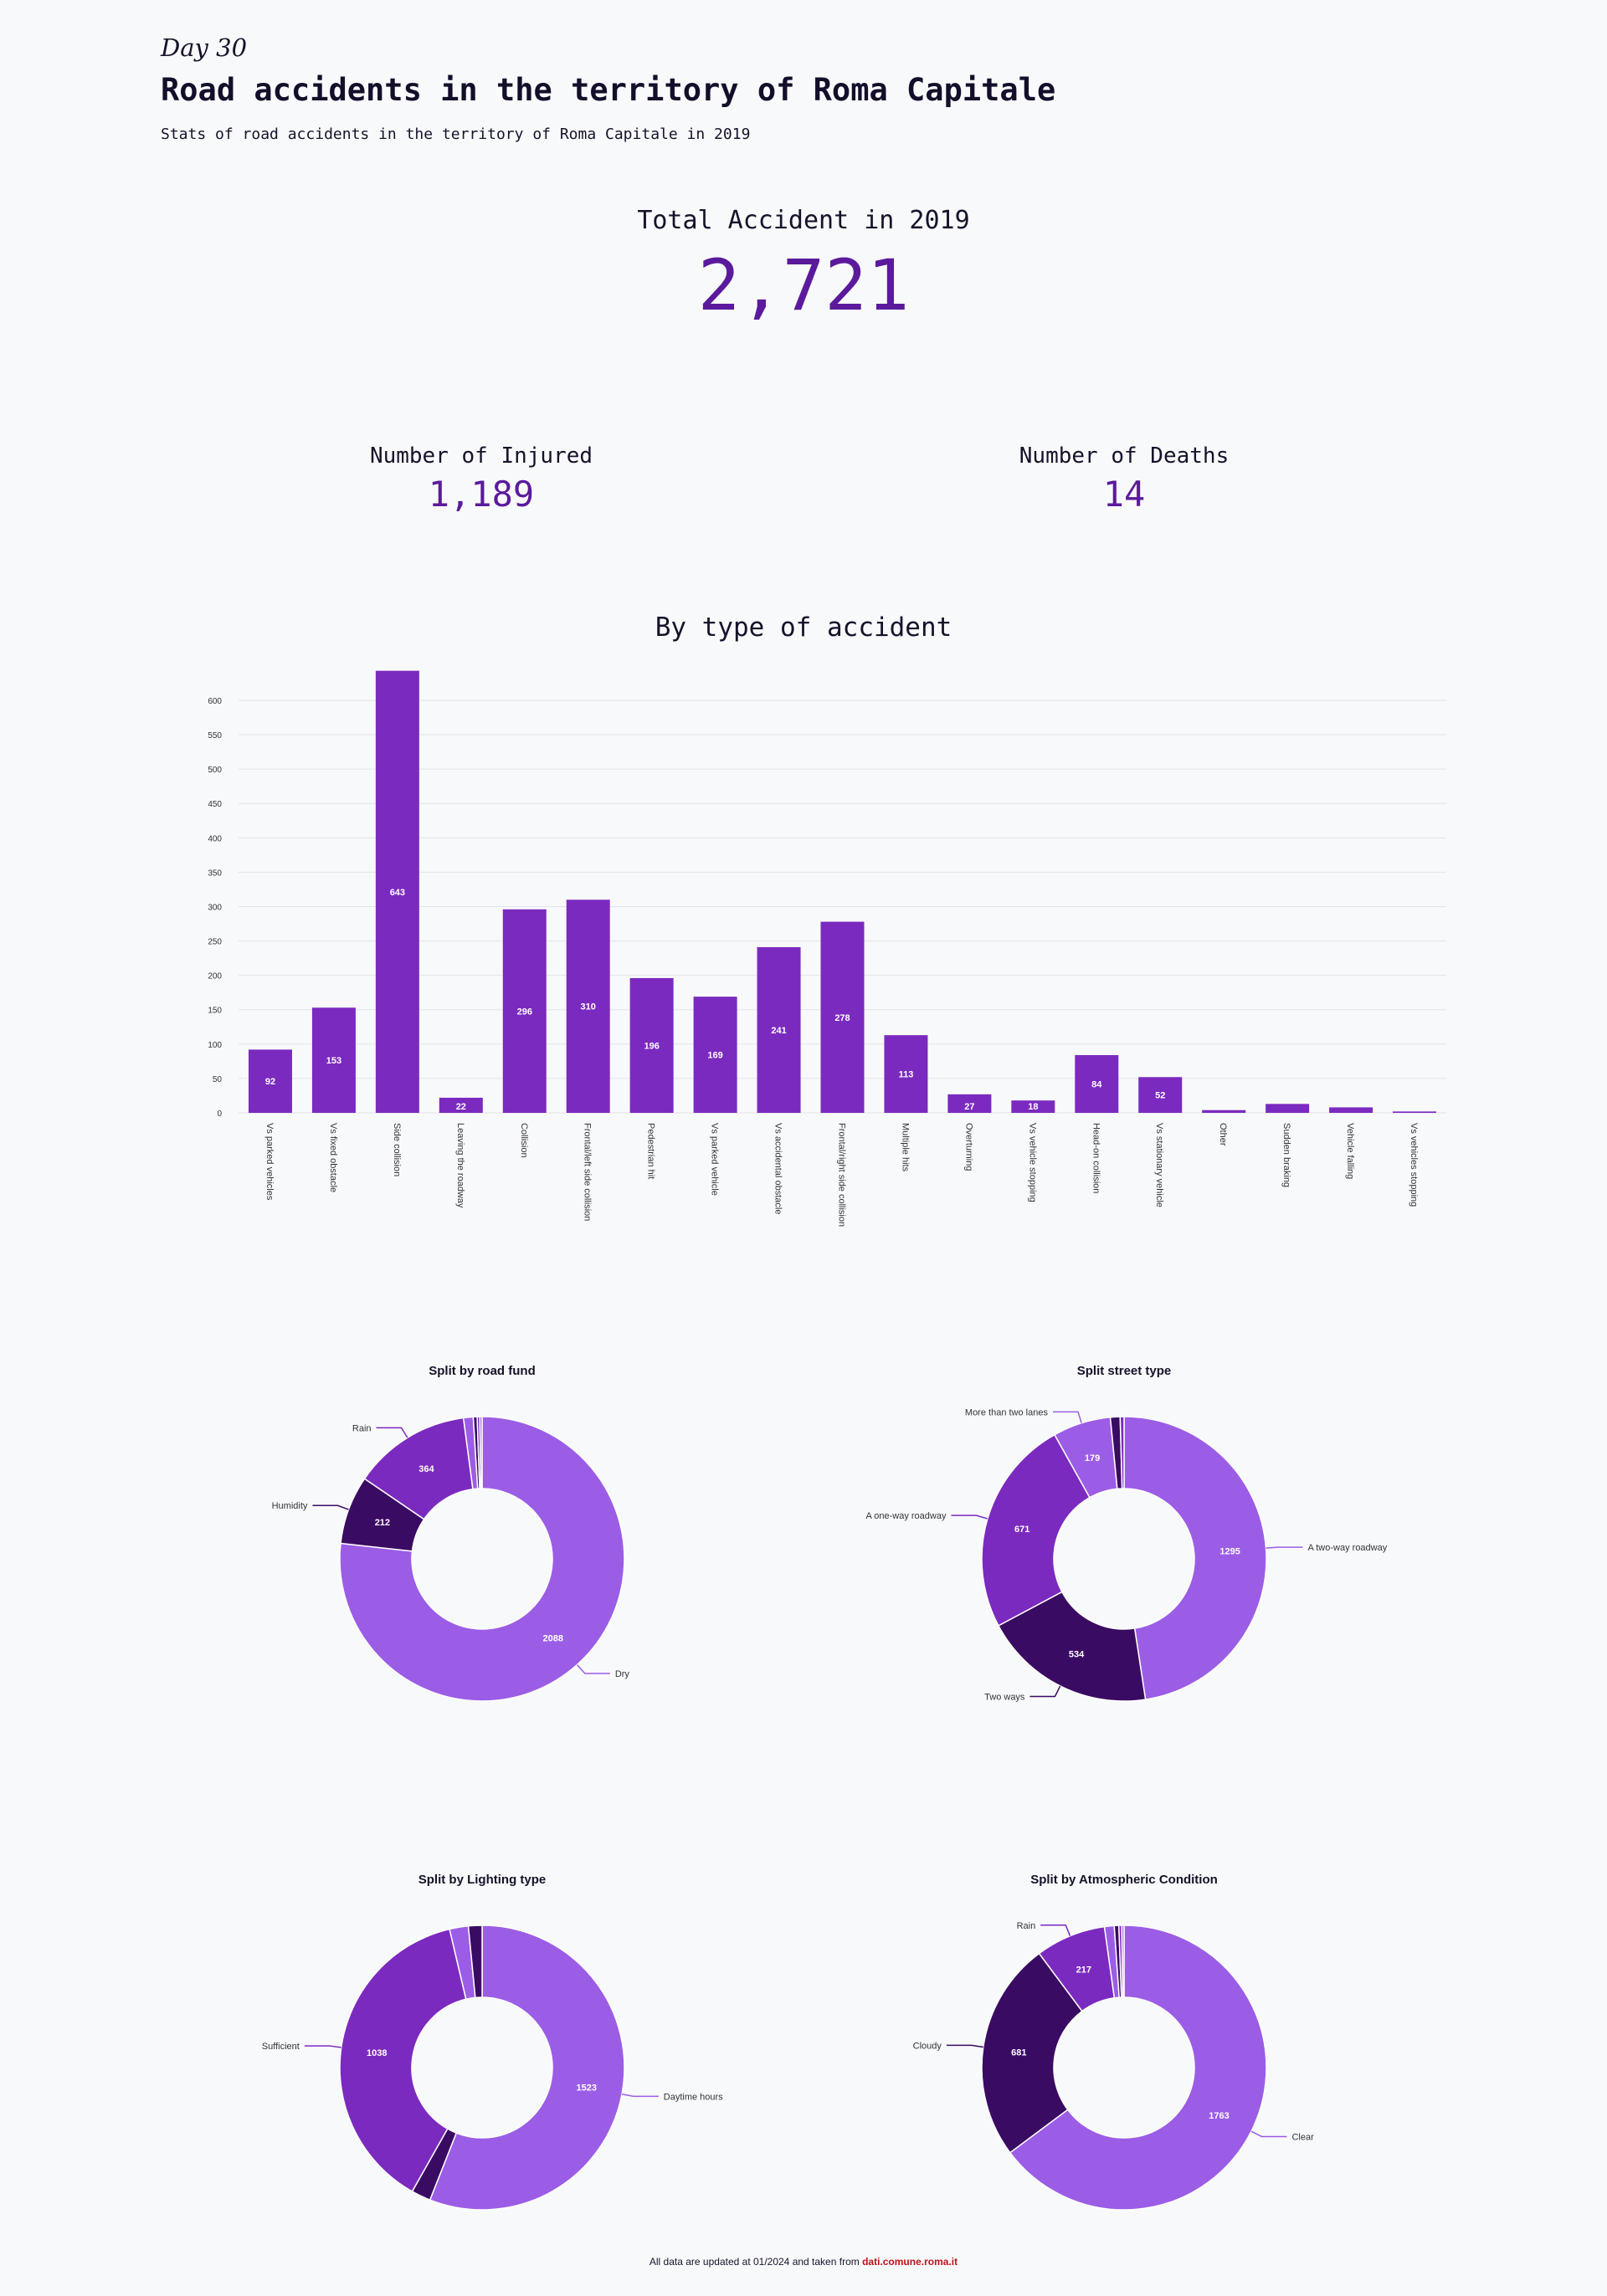  I want to click on total-accidents-label: Total Accident in 2019, so click(803, 220).